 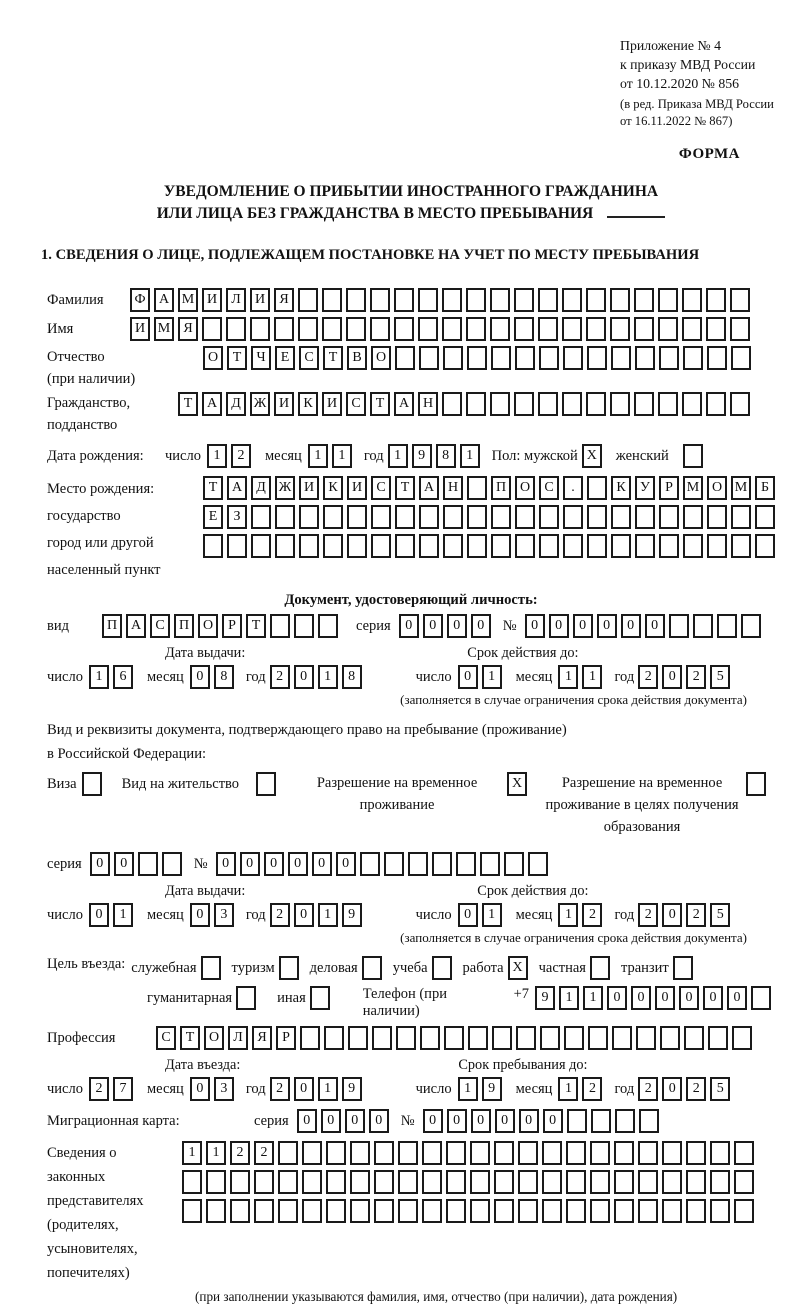 I want to click on sex-female-checkbox, so click(x=692, y=456).